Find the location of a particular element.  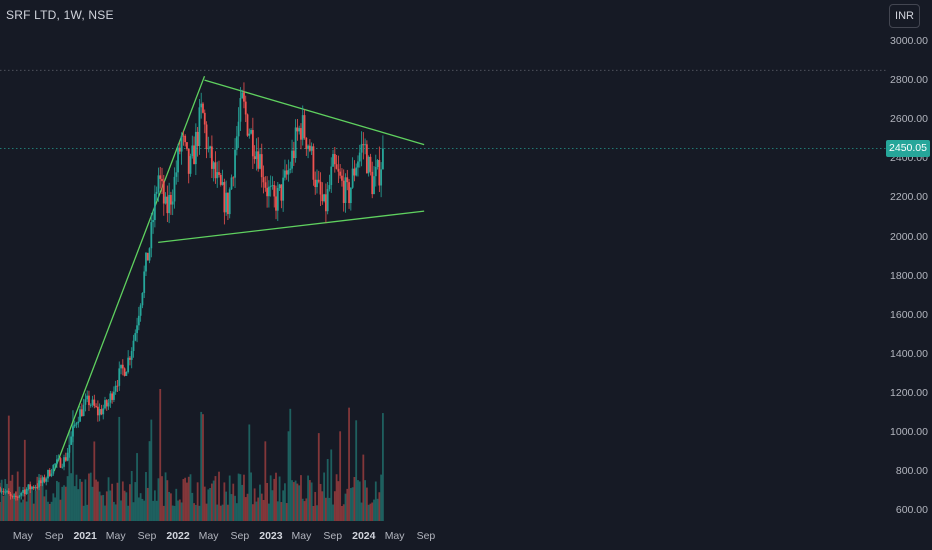

currency-button: INR is located at coordinates (904, 16).